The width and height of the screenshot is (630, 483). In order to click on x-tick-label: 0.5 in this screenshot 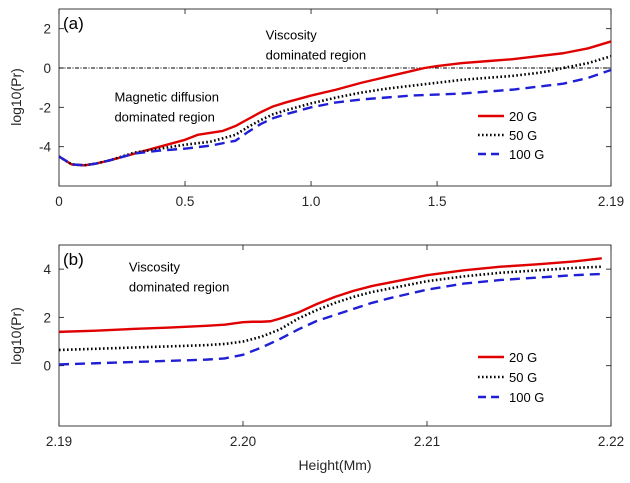, I will do `click(185, 201)`.